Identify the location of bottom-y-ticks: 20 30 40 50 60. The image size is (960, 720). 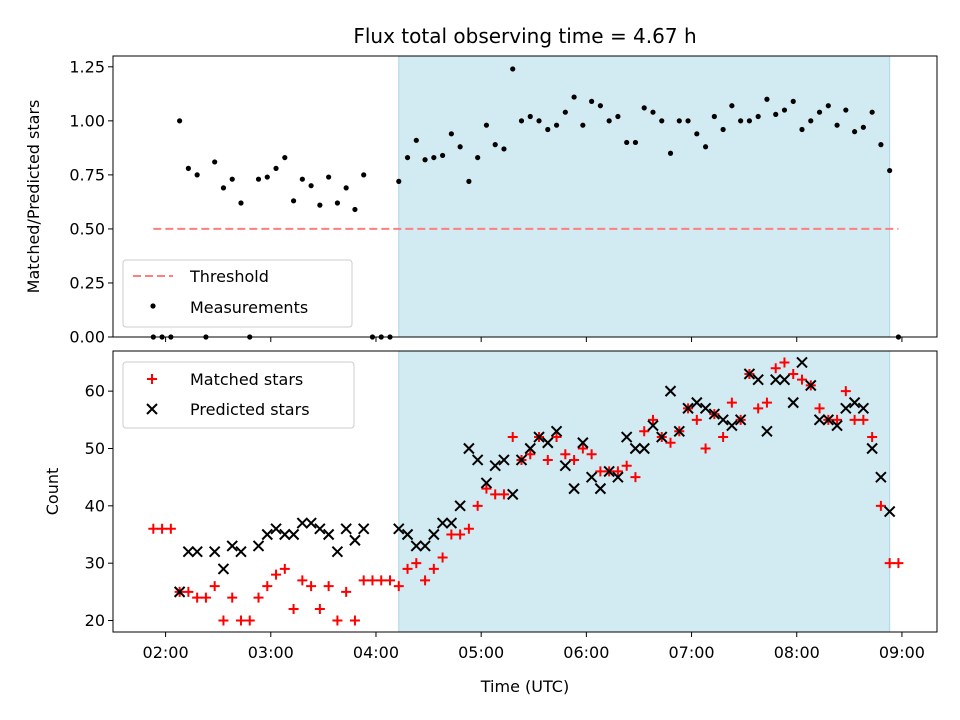
(99, 506).